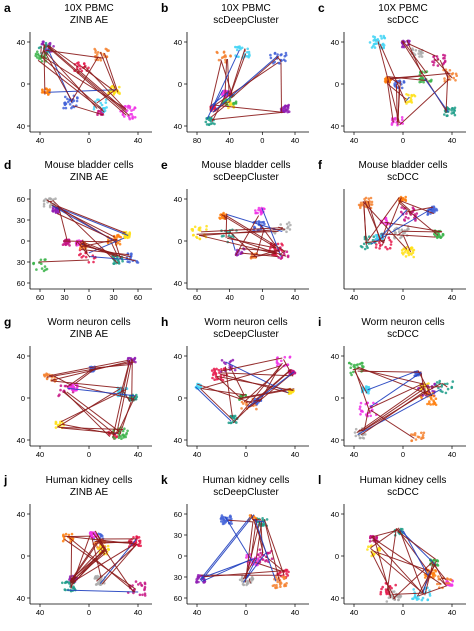  Describe the element at coordinates (246, 165) in the screenshot. I see `panel-title-line: Mouse bladder cells` at that location.